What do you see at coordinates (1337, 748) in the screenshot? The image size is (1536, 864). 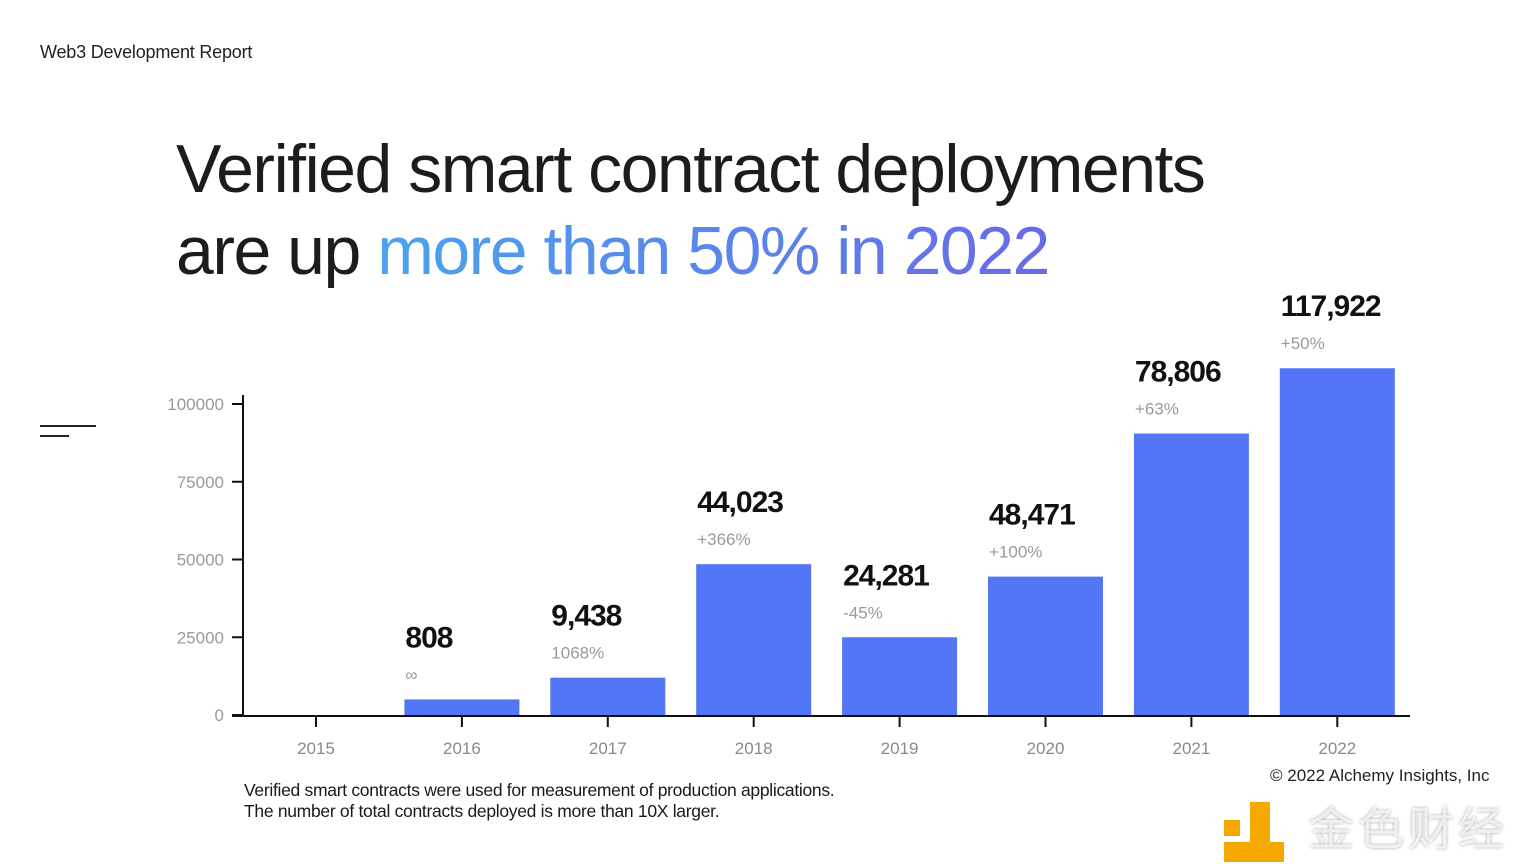 I see `x-tick-label: 2022` at bounding box center [1337, 748].